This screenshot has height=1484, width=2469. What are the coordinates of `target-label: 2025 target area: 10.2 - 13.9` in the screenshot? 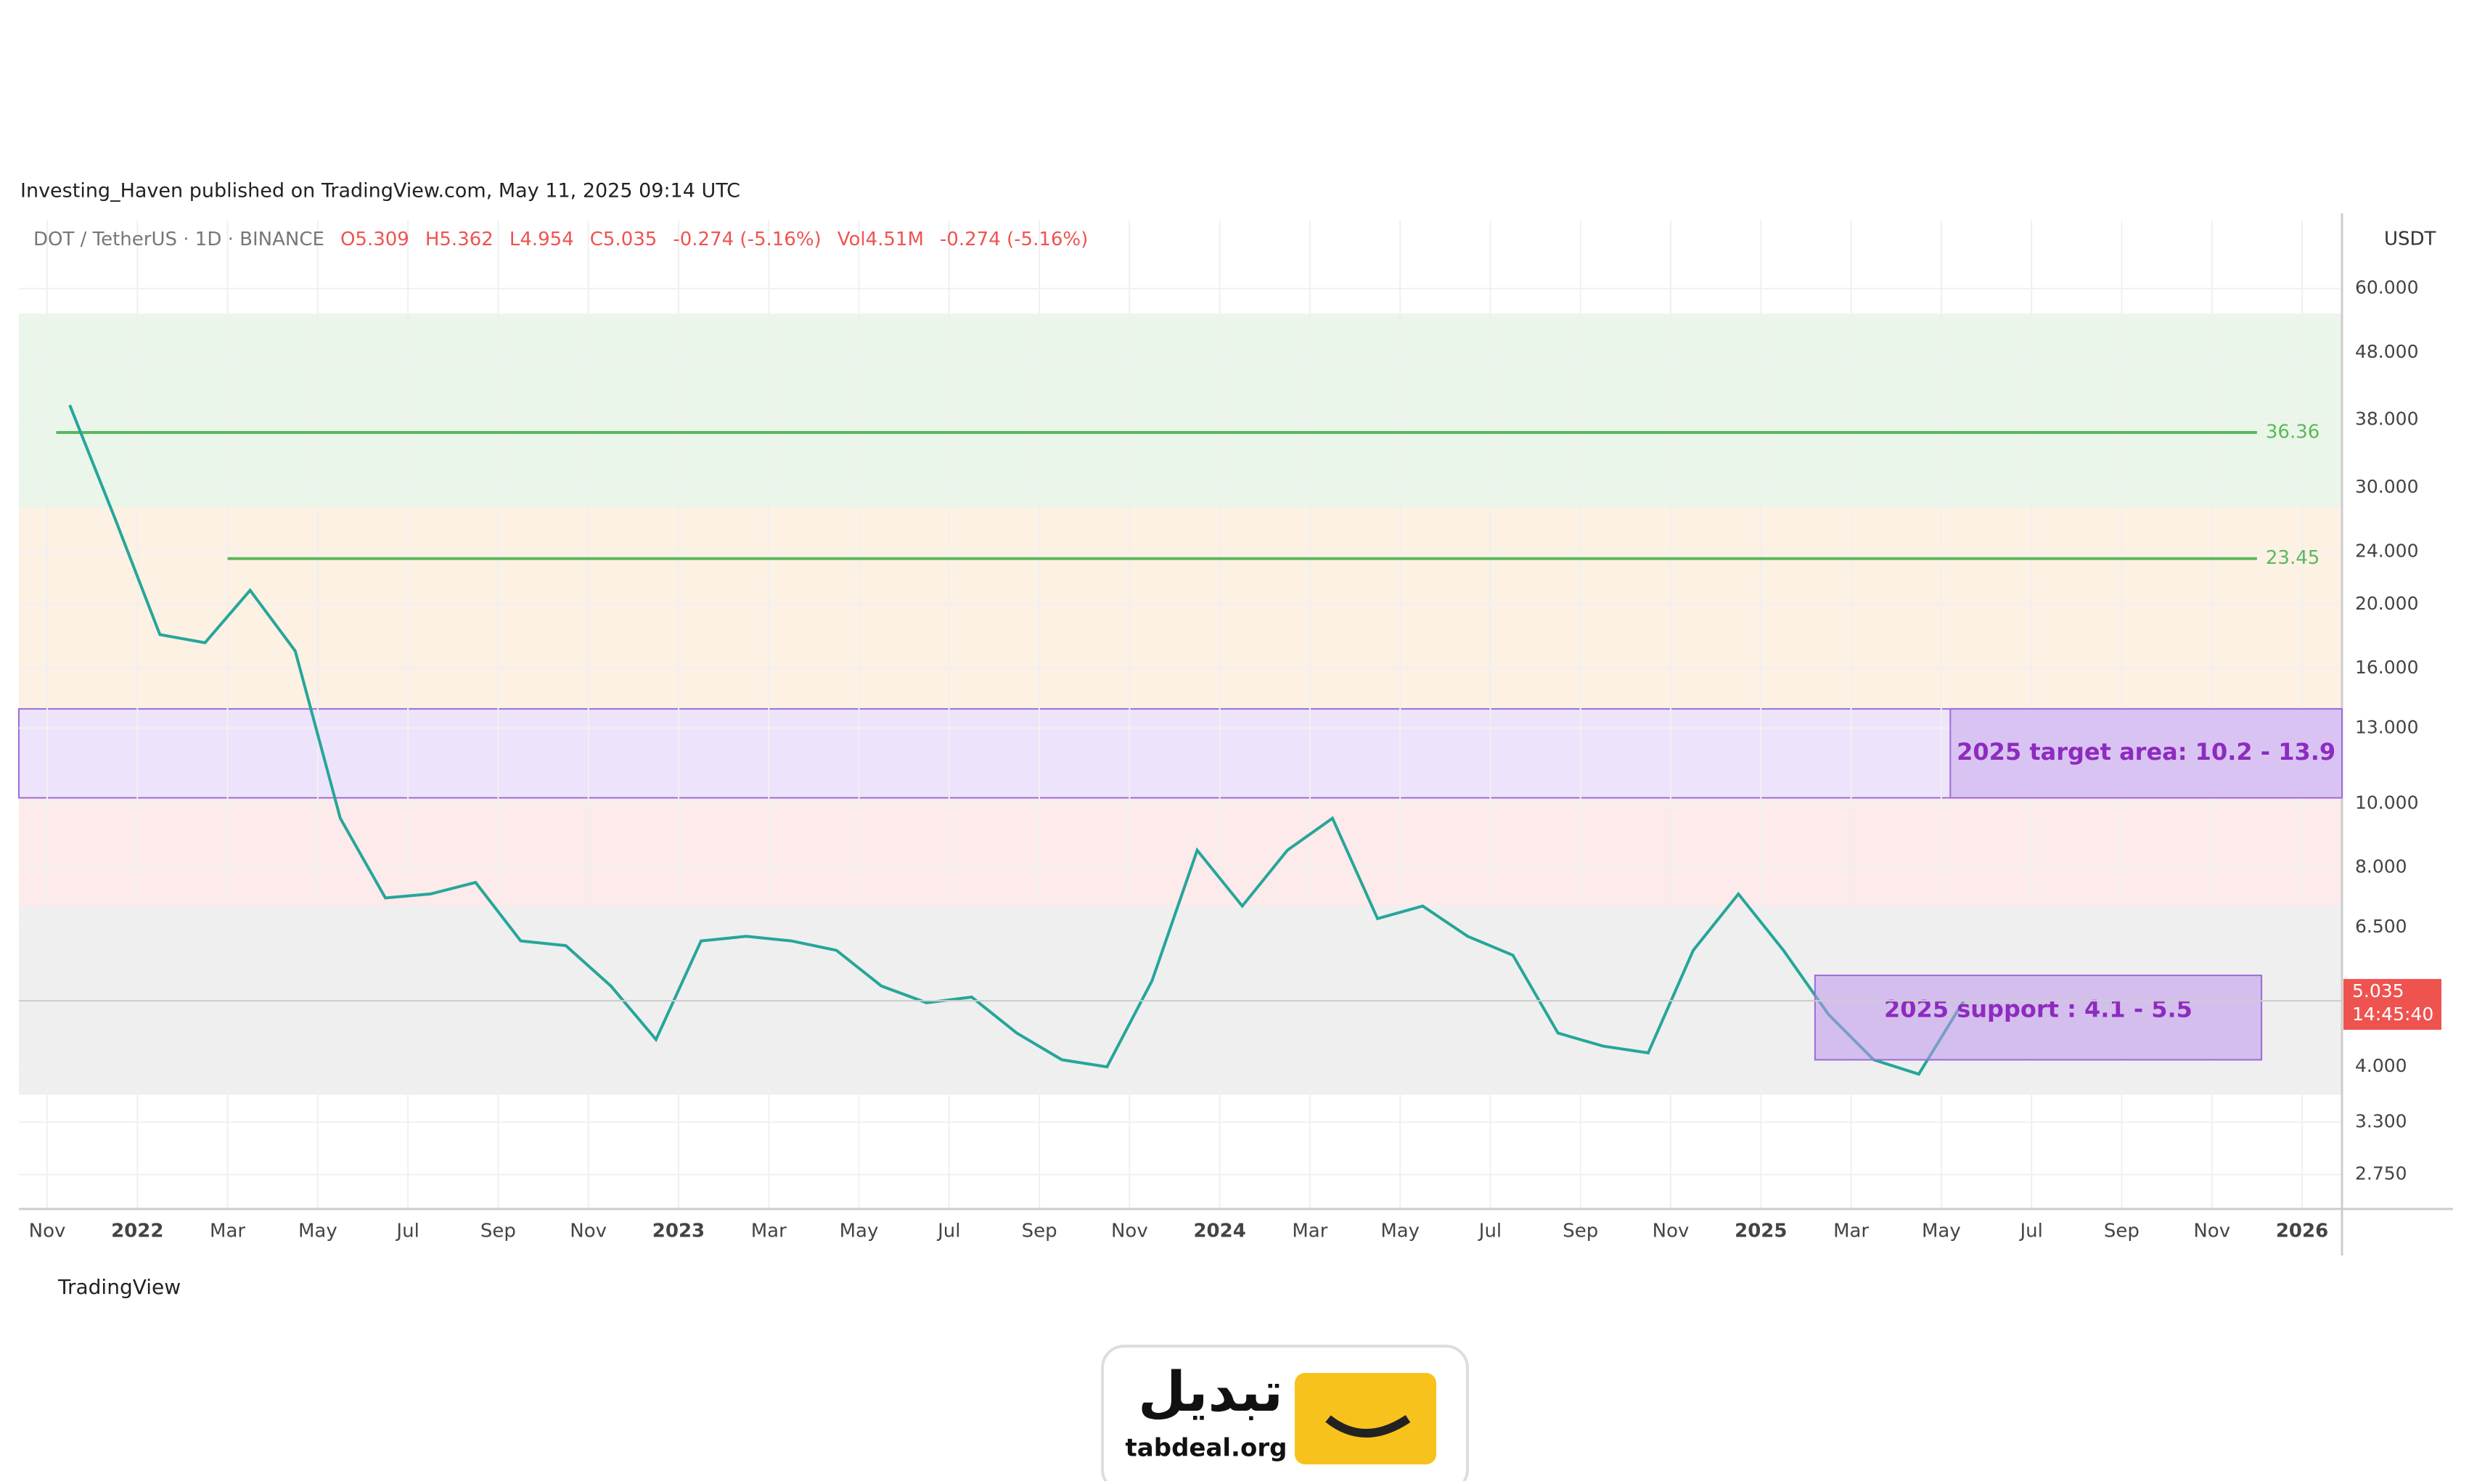 It's located at (2146, 752).